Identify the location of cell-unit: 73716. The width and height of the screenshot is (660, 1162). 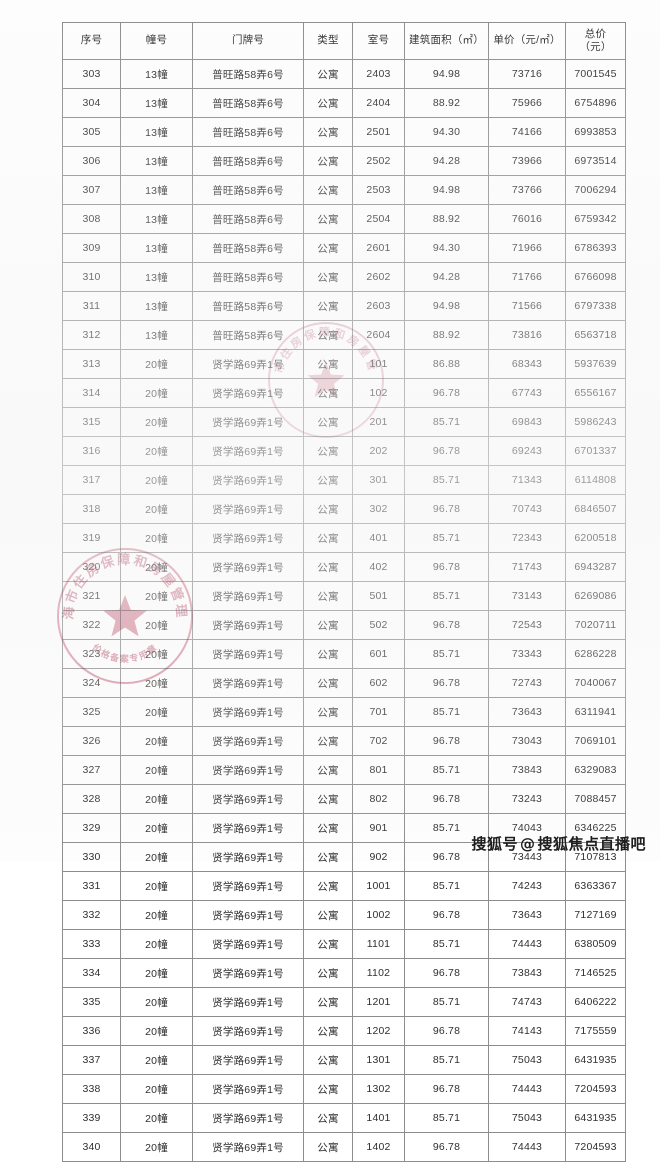
(527, 74).